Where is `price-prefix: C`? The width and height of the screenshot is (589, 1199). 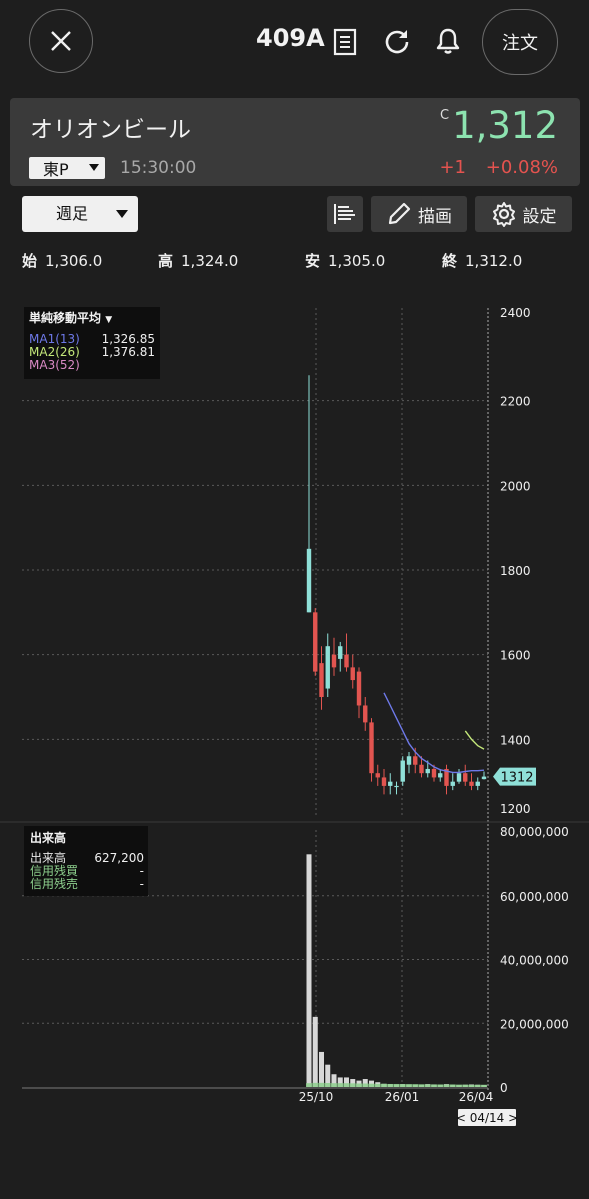
price-prefix: C is located at coordinates (445, 115).